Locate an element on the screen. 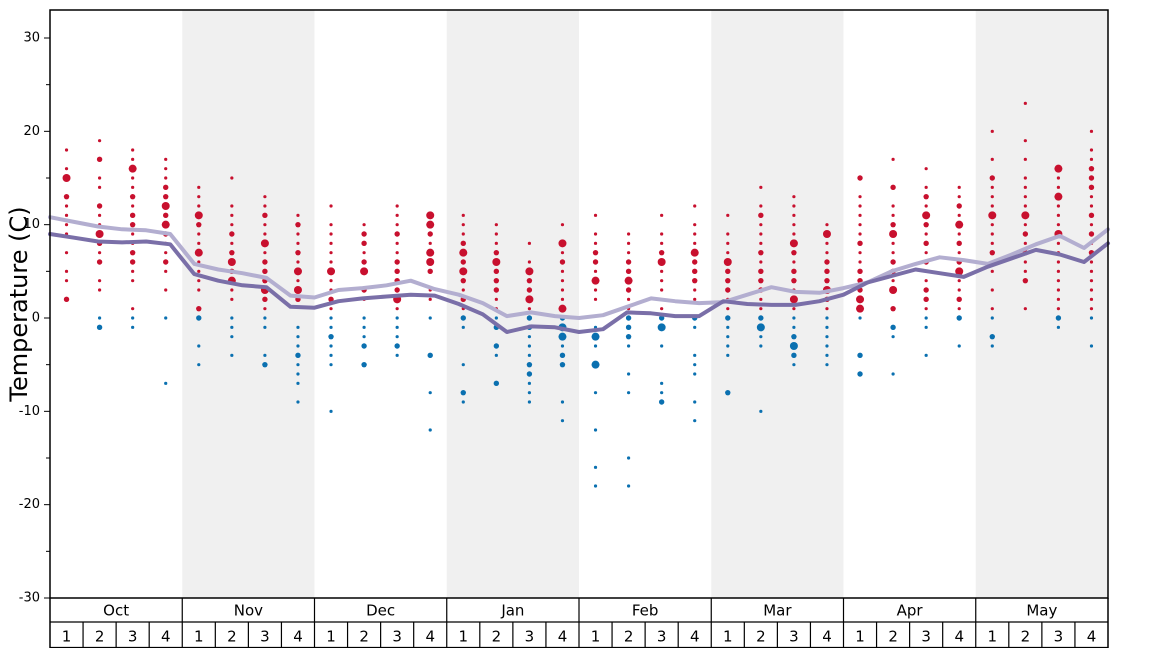 The height and width of the screenshot is (652, 1168). upper-temperature-line is located at coordinates (579, 267).